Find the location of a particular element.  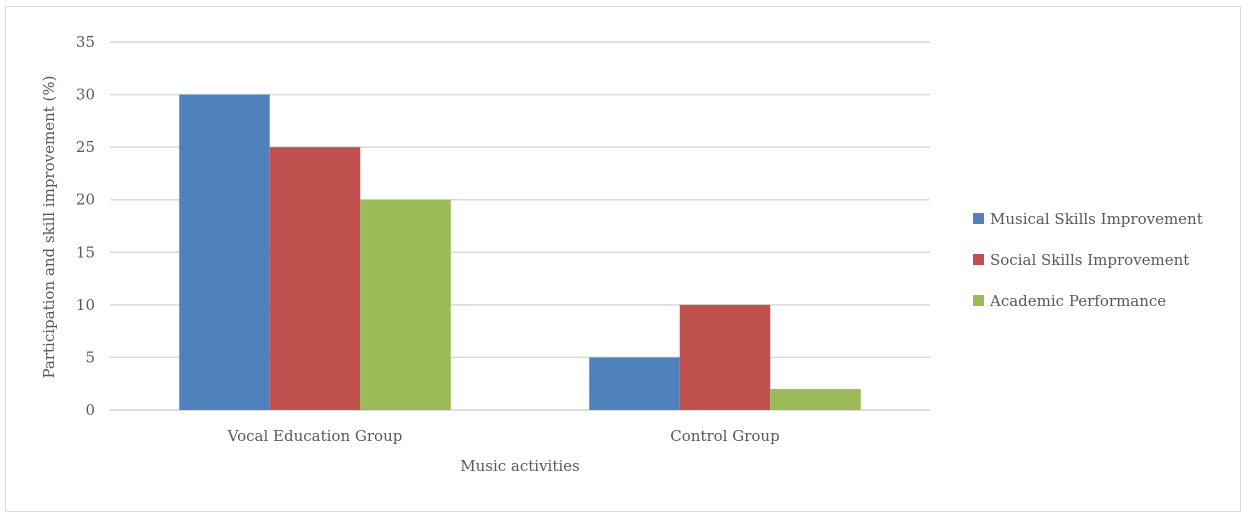

y-tick-label: 35 is located at coordinates (85, 42).